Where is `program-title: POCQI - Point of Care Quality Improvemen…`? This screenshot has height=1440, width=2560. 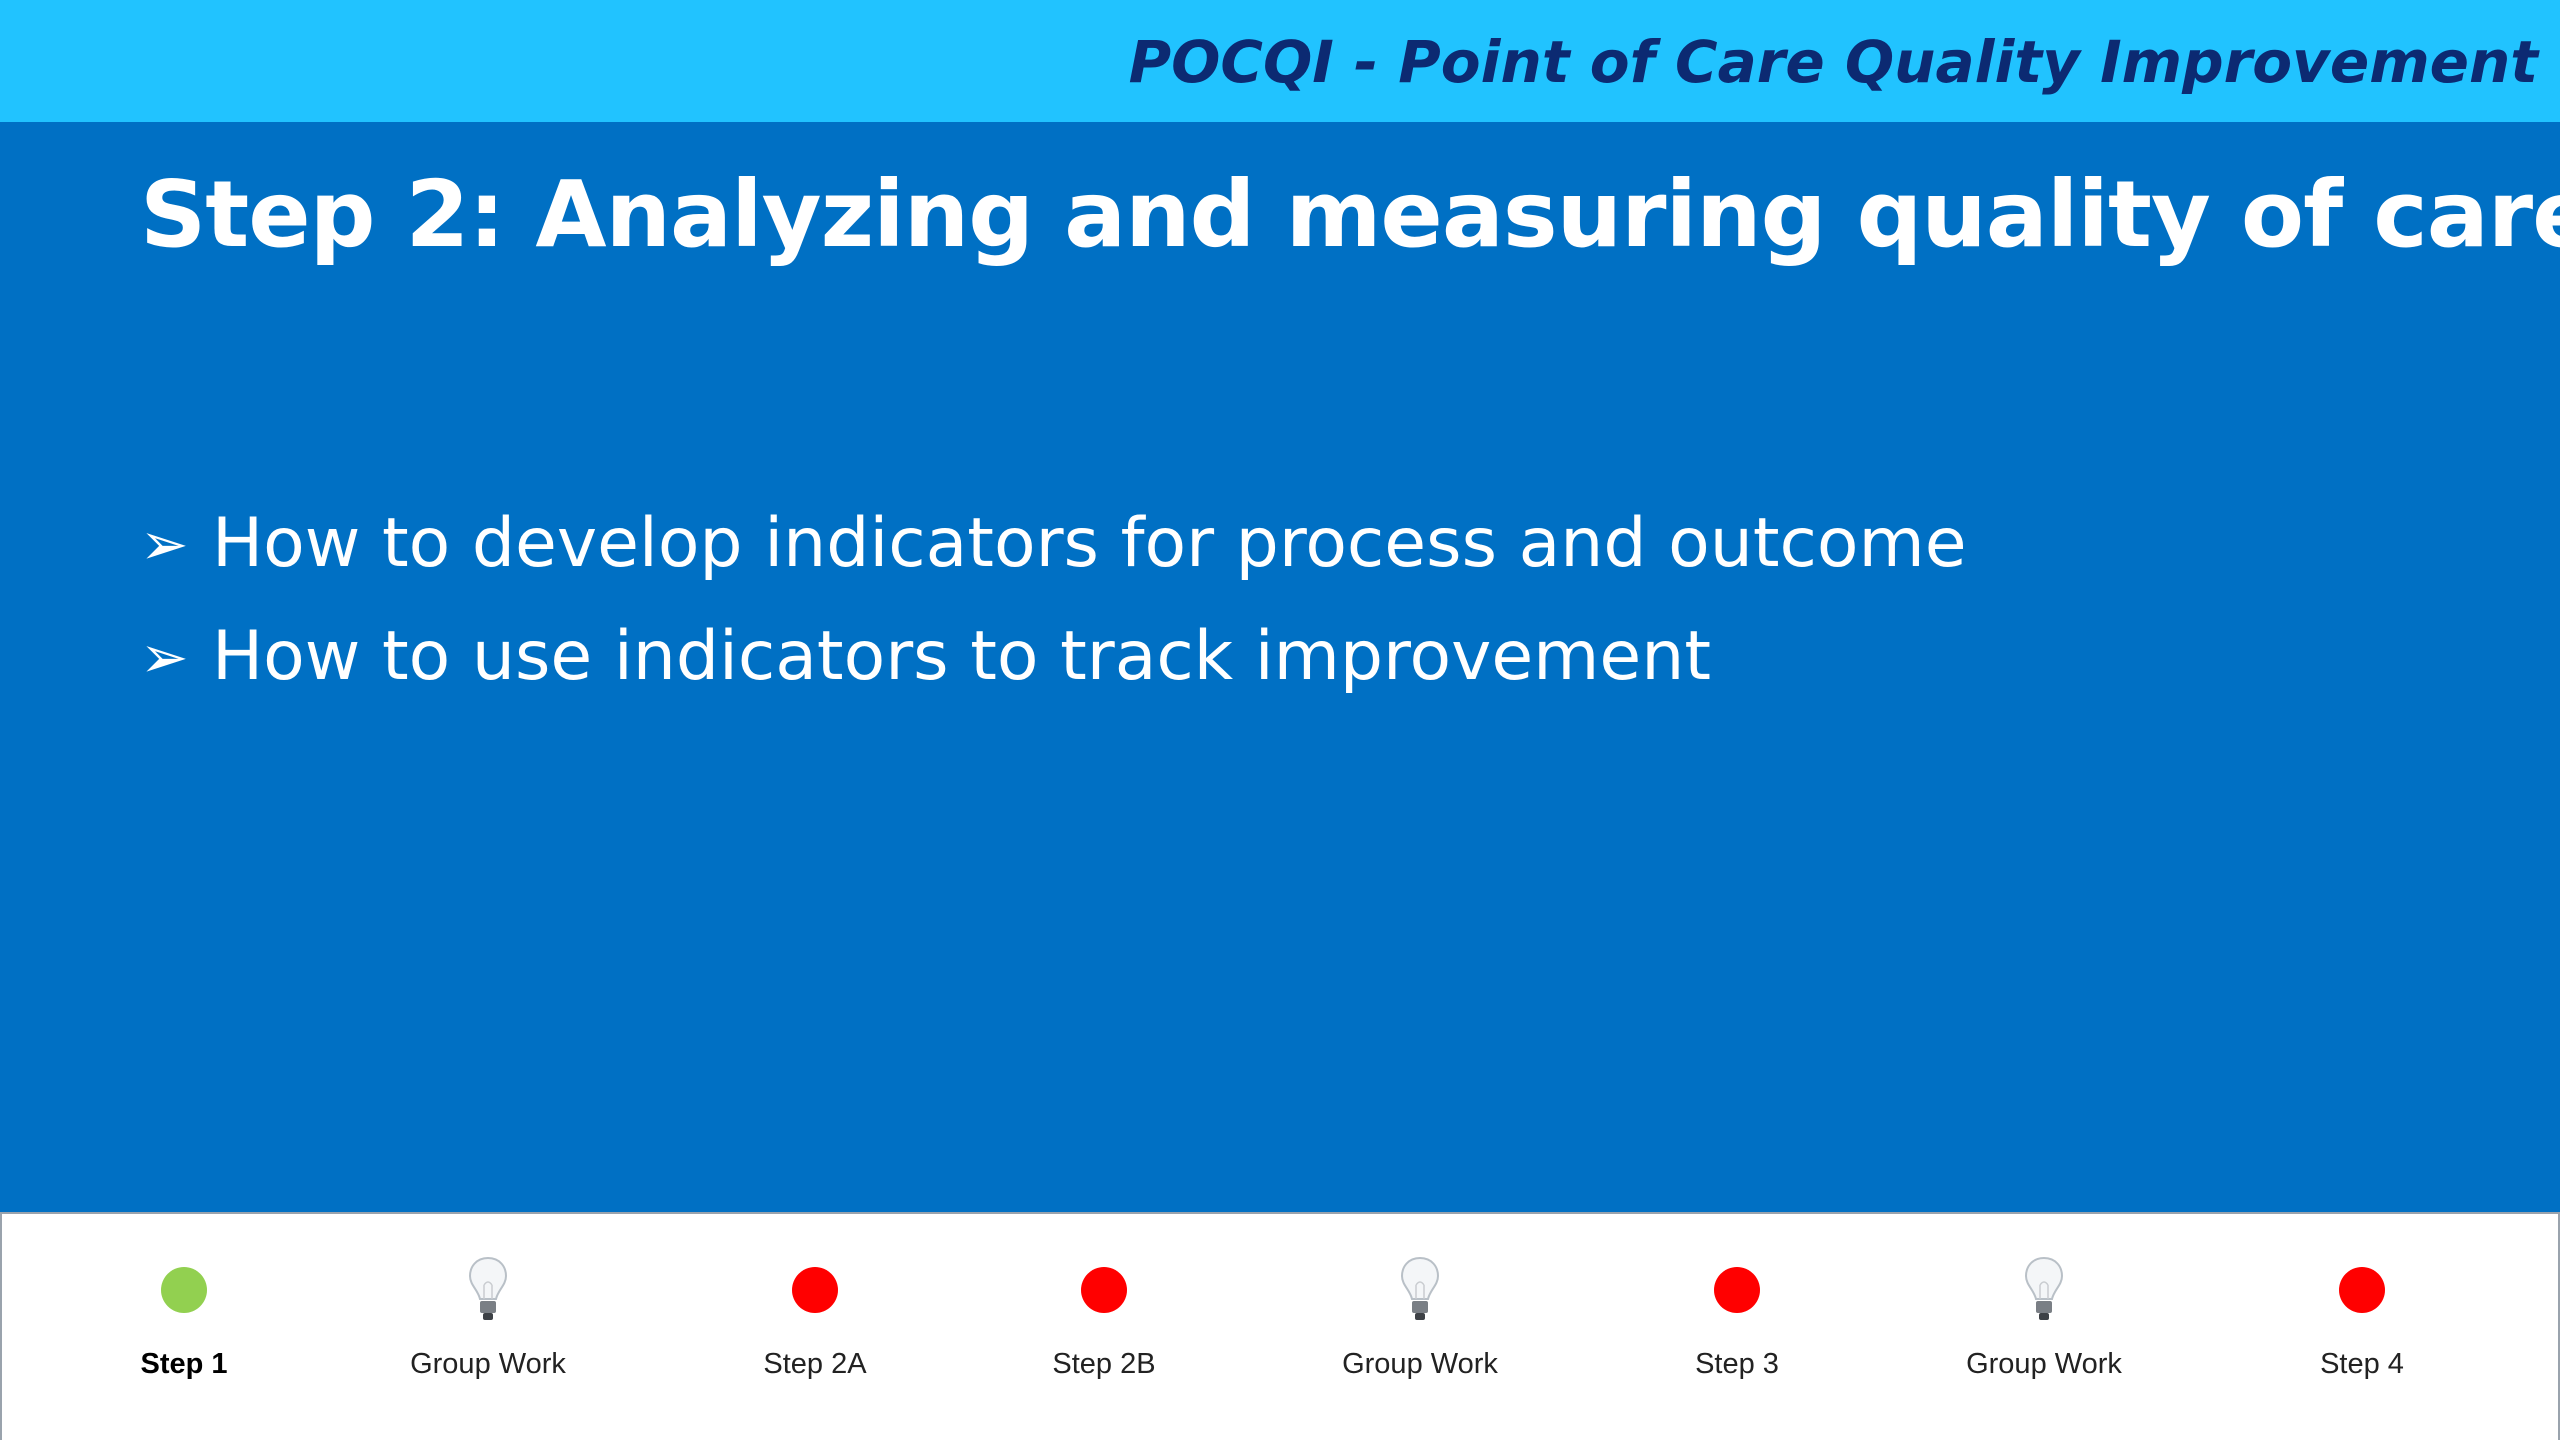 program-title: POCQI - Point of Care Quality Improvemen… is located at coordinates (1833, 62).